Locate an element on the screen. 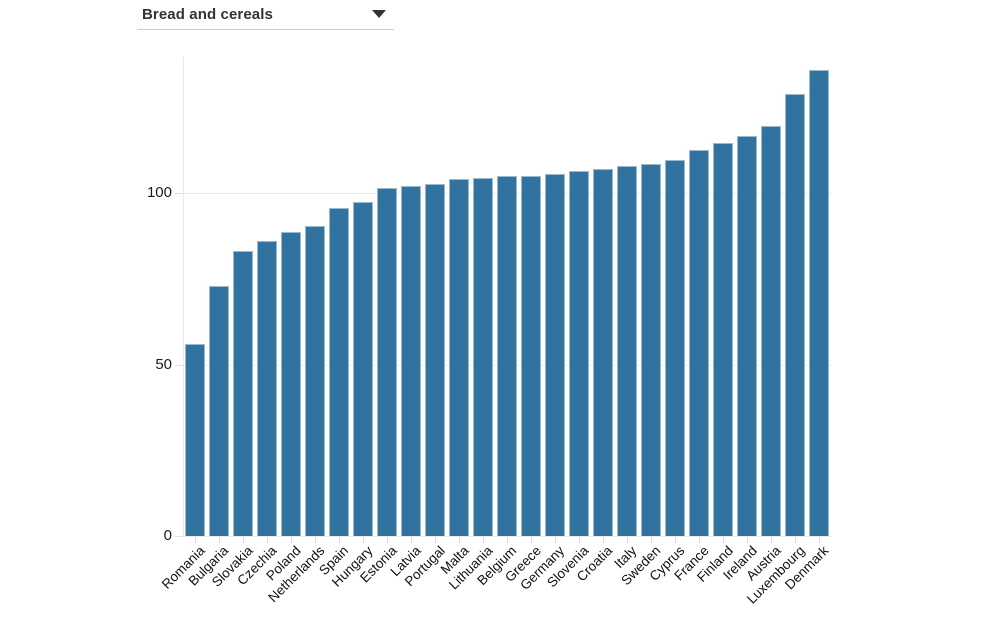 The image size is (1007, 628). bar-croatia is located at coordinates (603, 352).